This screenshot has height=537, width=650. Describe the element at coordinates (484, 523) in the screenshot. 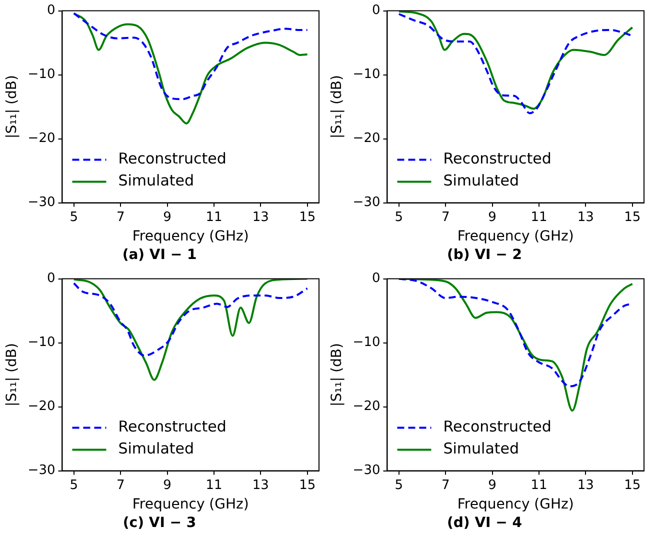

I see `text: (d) VI − 4` at that location.